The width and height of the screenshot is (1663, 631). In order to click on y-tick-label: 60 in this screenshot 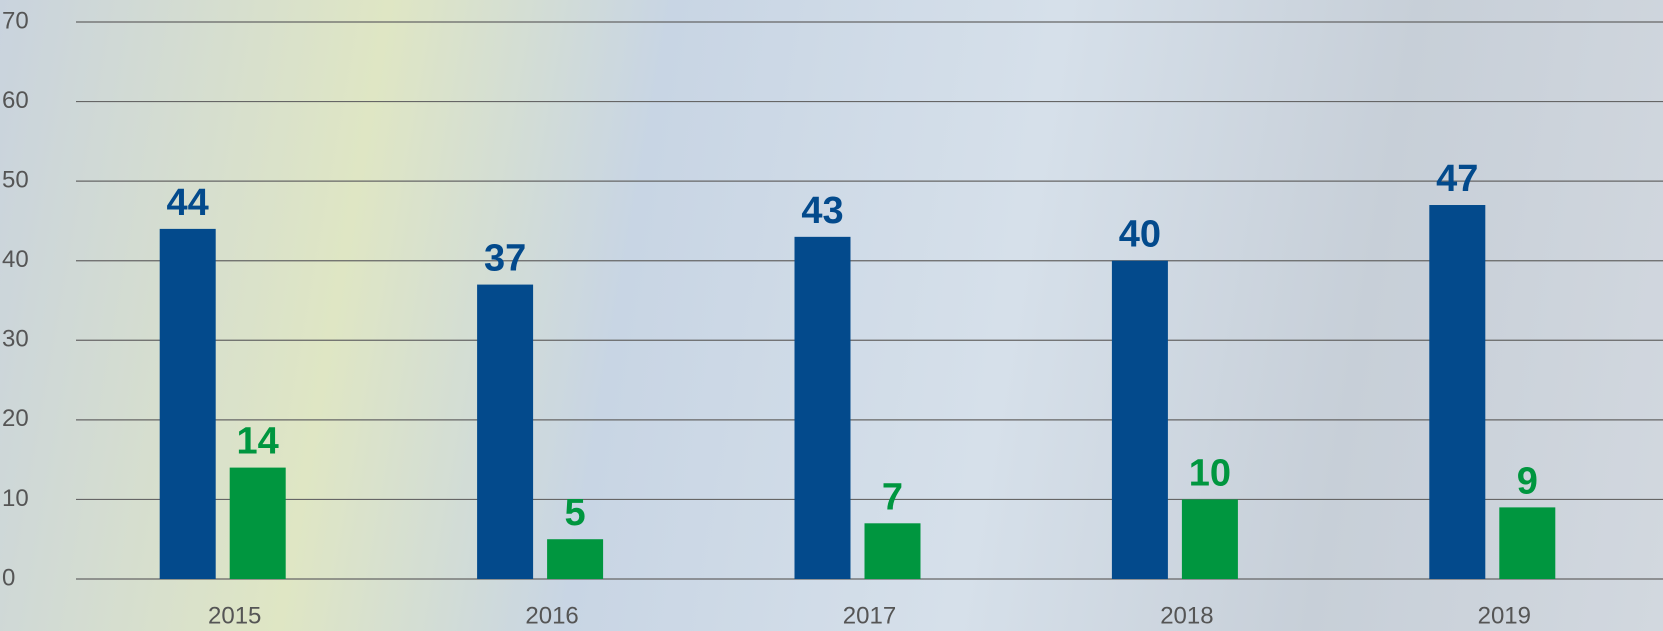, I will do `click(15, 100)`.